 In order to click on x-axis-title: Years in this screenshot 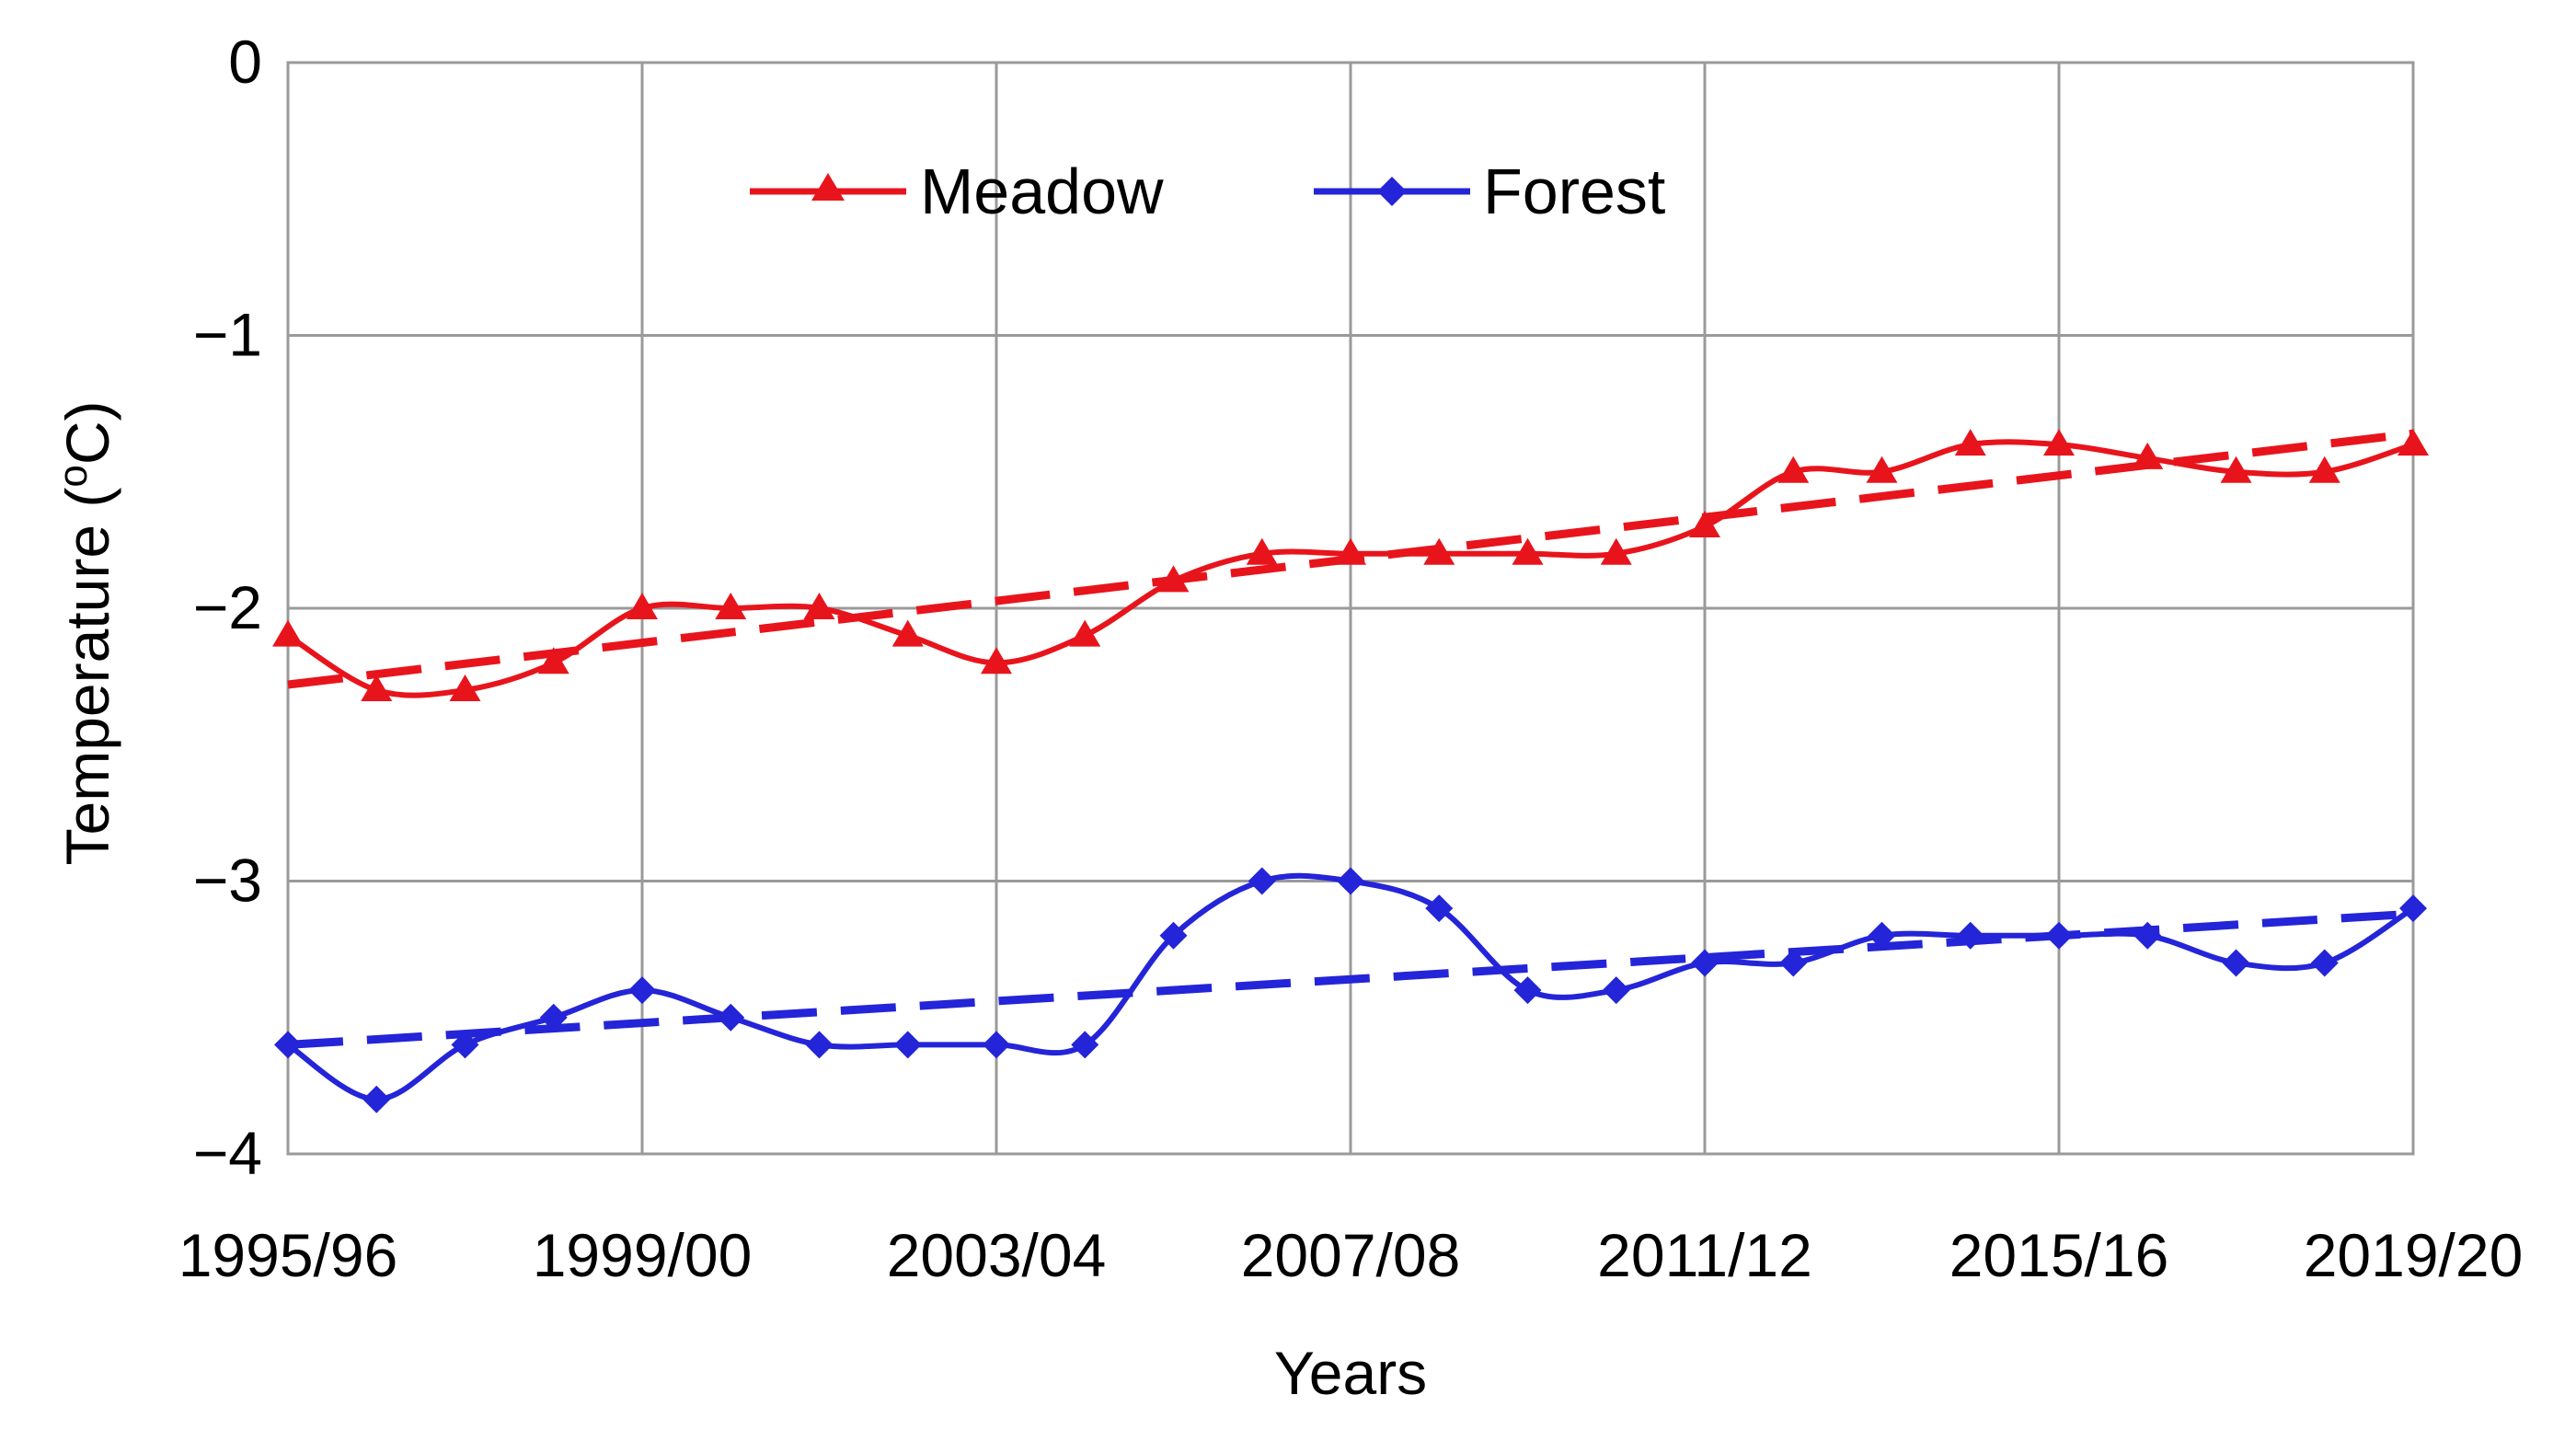, I will do `click(1350, 1373)`.